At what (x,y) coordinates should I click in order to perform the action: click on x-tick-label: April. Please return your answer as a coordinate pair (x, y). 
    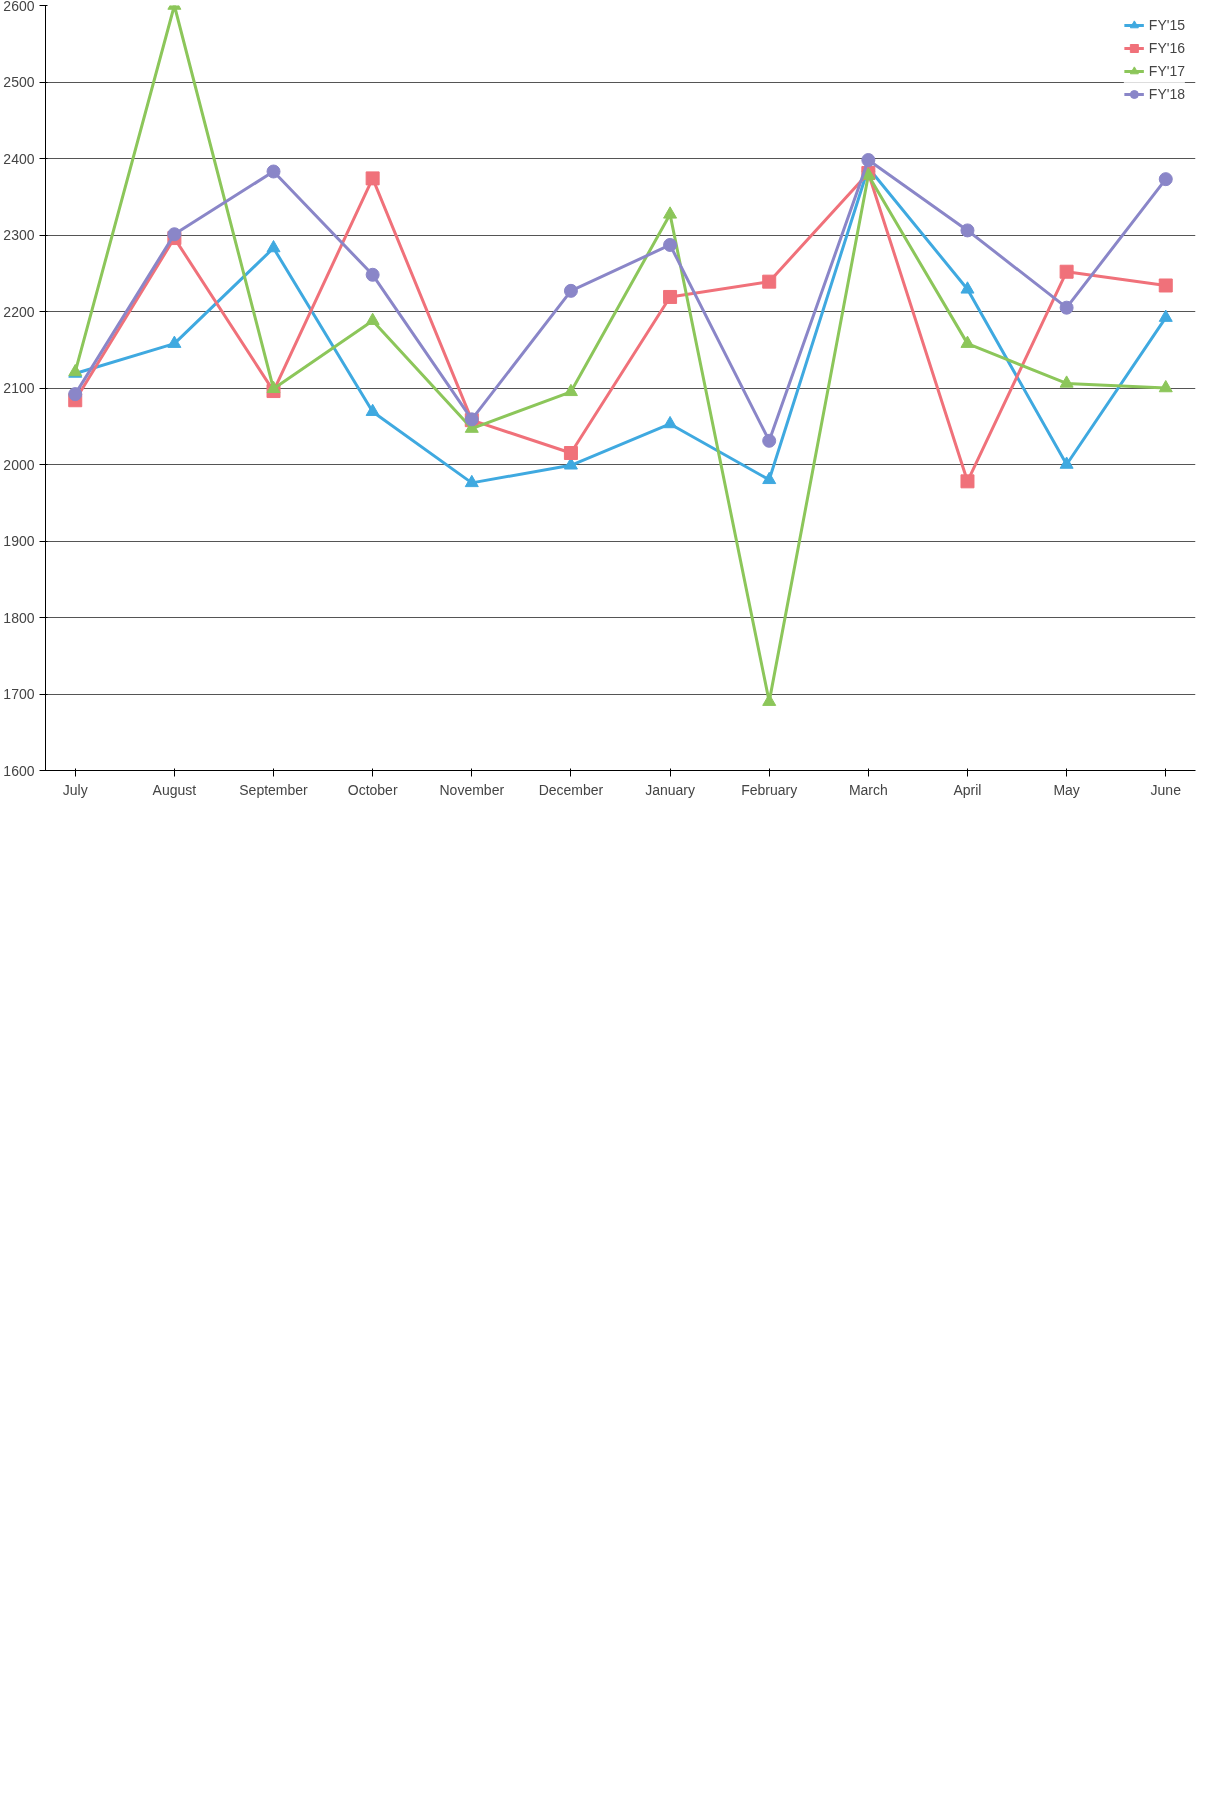
    Looking at the image, I should click on (967, 789).